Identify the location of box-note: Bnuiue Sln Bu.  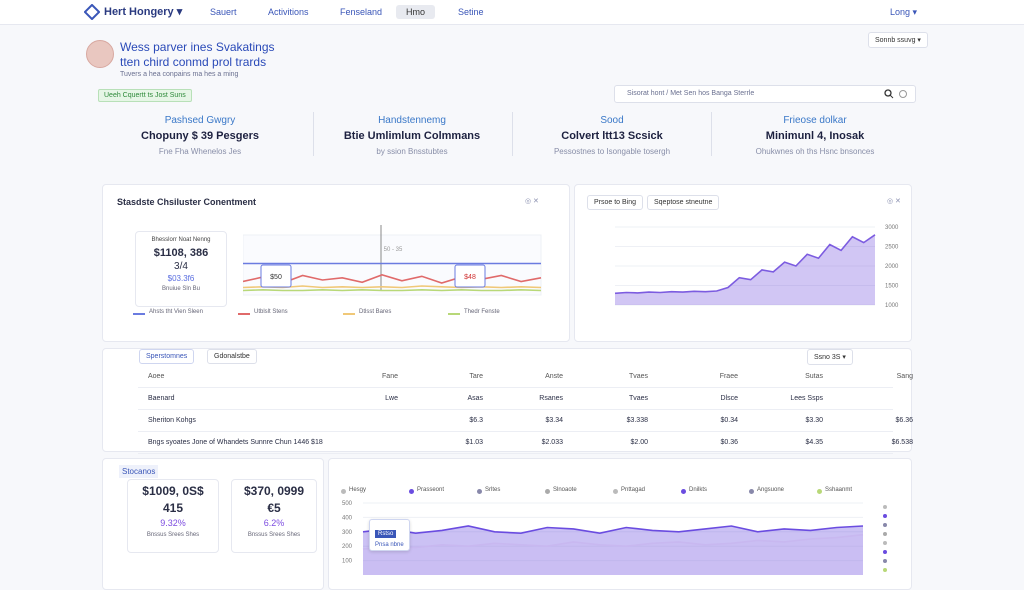
(181, 289).